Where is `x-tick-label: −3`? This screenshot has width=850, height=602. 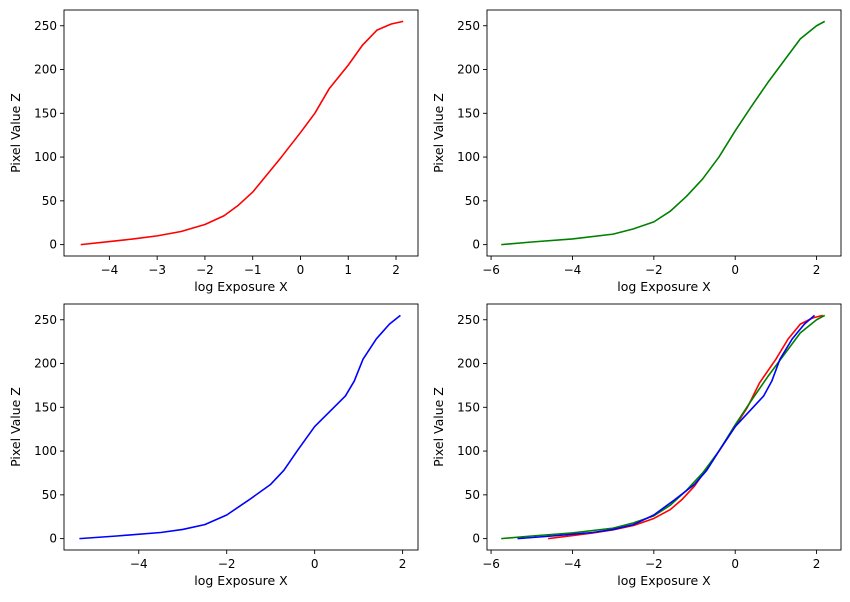 x-tick-label: −3 is located at coordinates (157, 270).